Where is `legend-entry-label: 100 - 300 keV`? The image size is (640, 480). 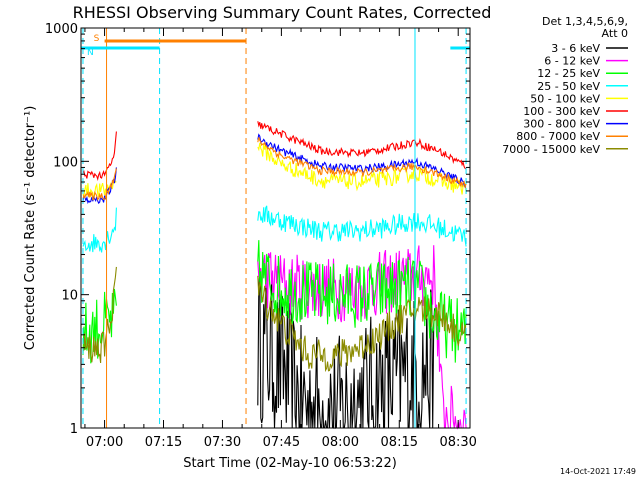 legend-entry-label: 100 - 300 keV is located at coordinates (561, 111).